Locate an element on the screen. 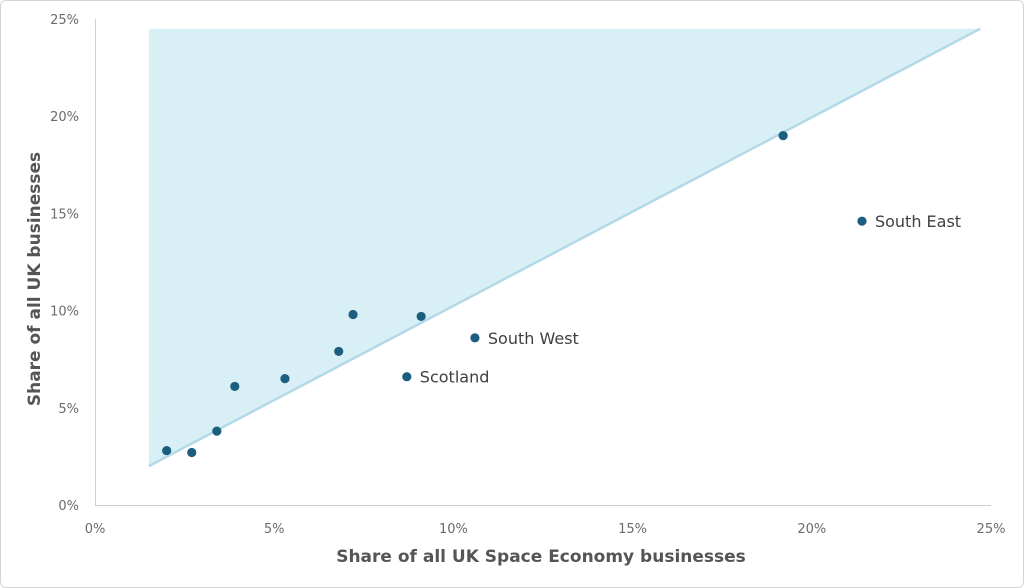 The height and width of the screenshot is (588, 1024). x-tick-label: 15% is located at coordinates (632, 529).